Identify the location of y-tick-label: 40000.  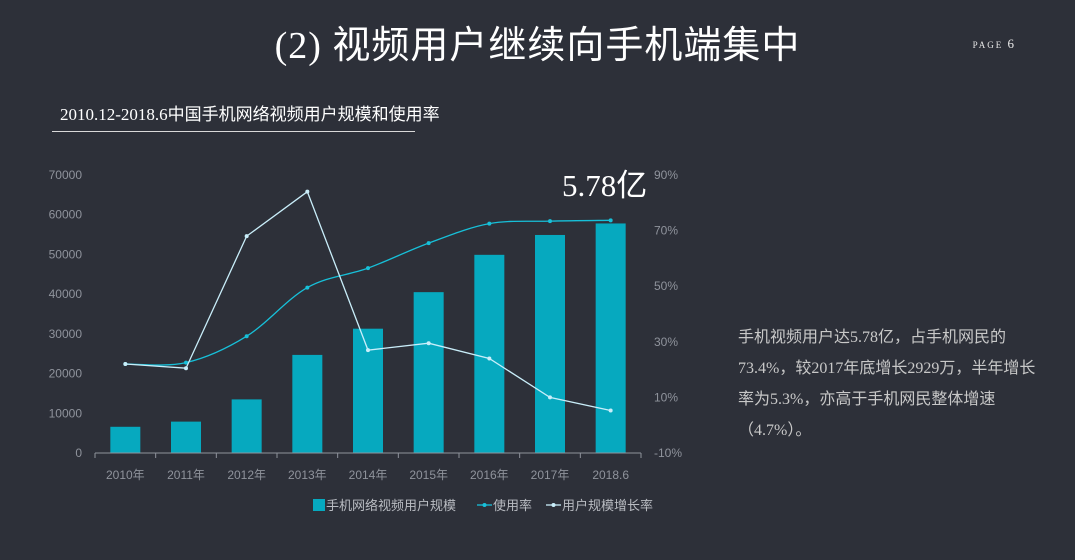
(66, 294).